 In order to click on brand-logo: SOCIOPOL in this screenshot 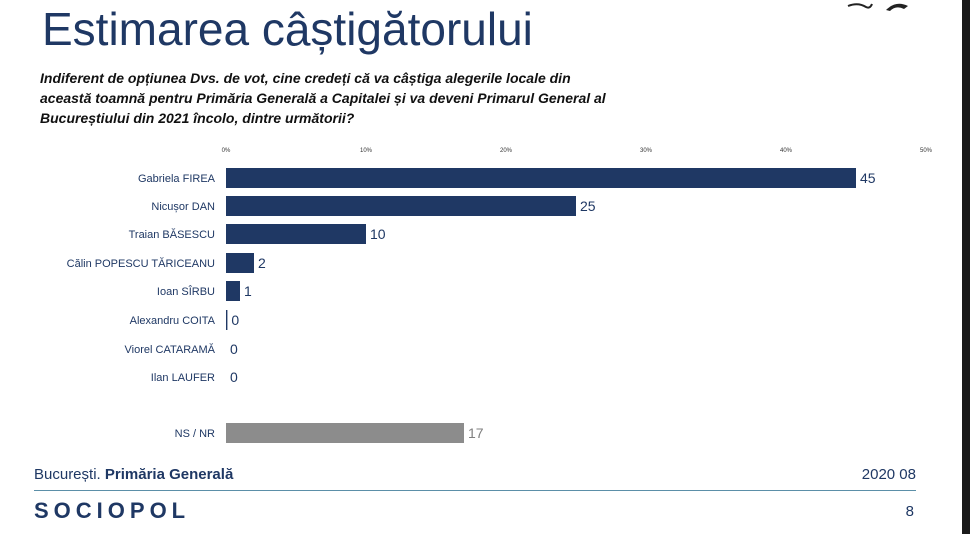, I will do `click(112, 510)`.